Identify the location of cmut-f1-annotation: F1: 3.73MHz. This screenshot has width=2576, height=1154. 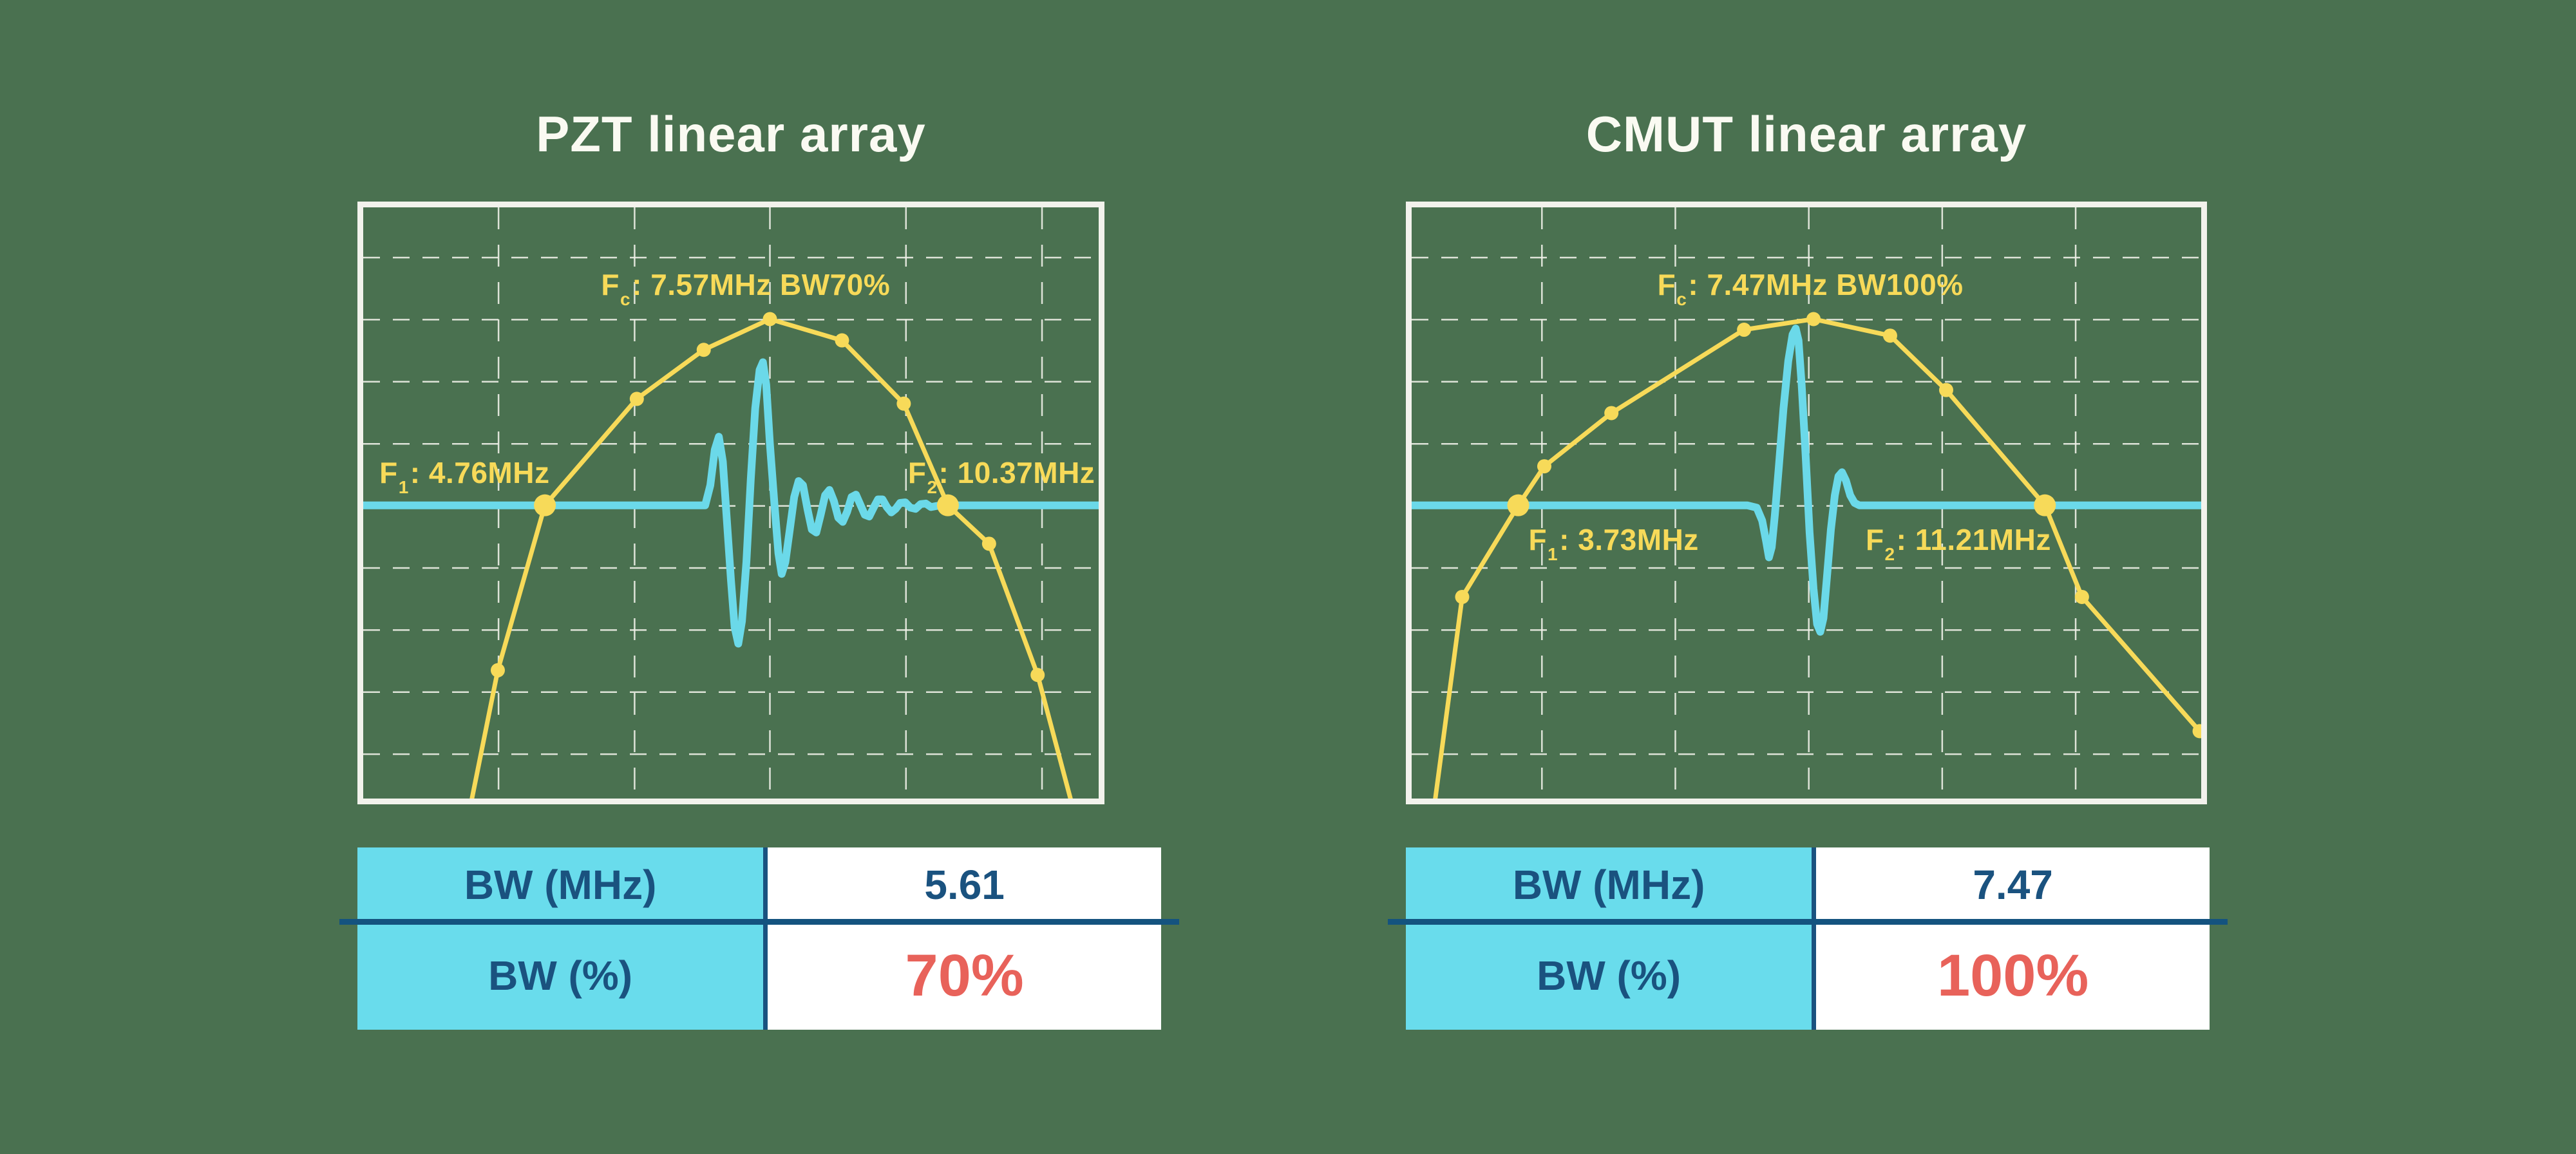
(1613, 543).